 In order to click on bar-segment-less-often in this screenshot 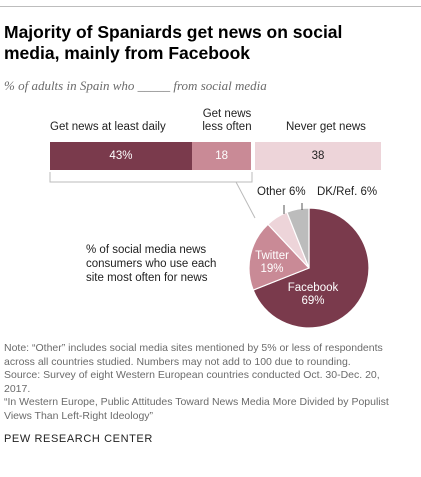, I will do `click(221, 156)`.